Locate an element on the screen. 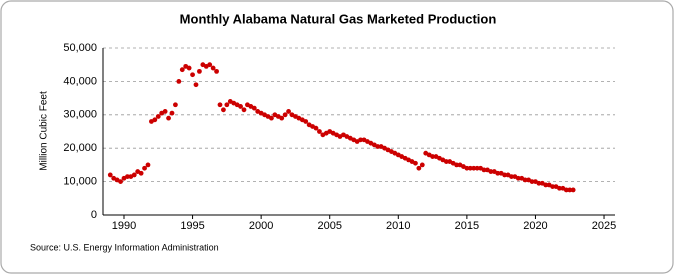 The height and width of the screenshot is (275, 675). x-tick-label: 1995 is located at coordinates (192, 226).